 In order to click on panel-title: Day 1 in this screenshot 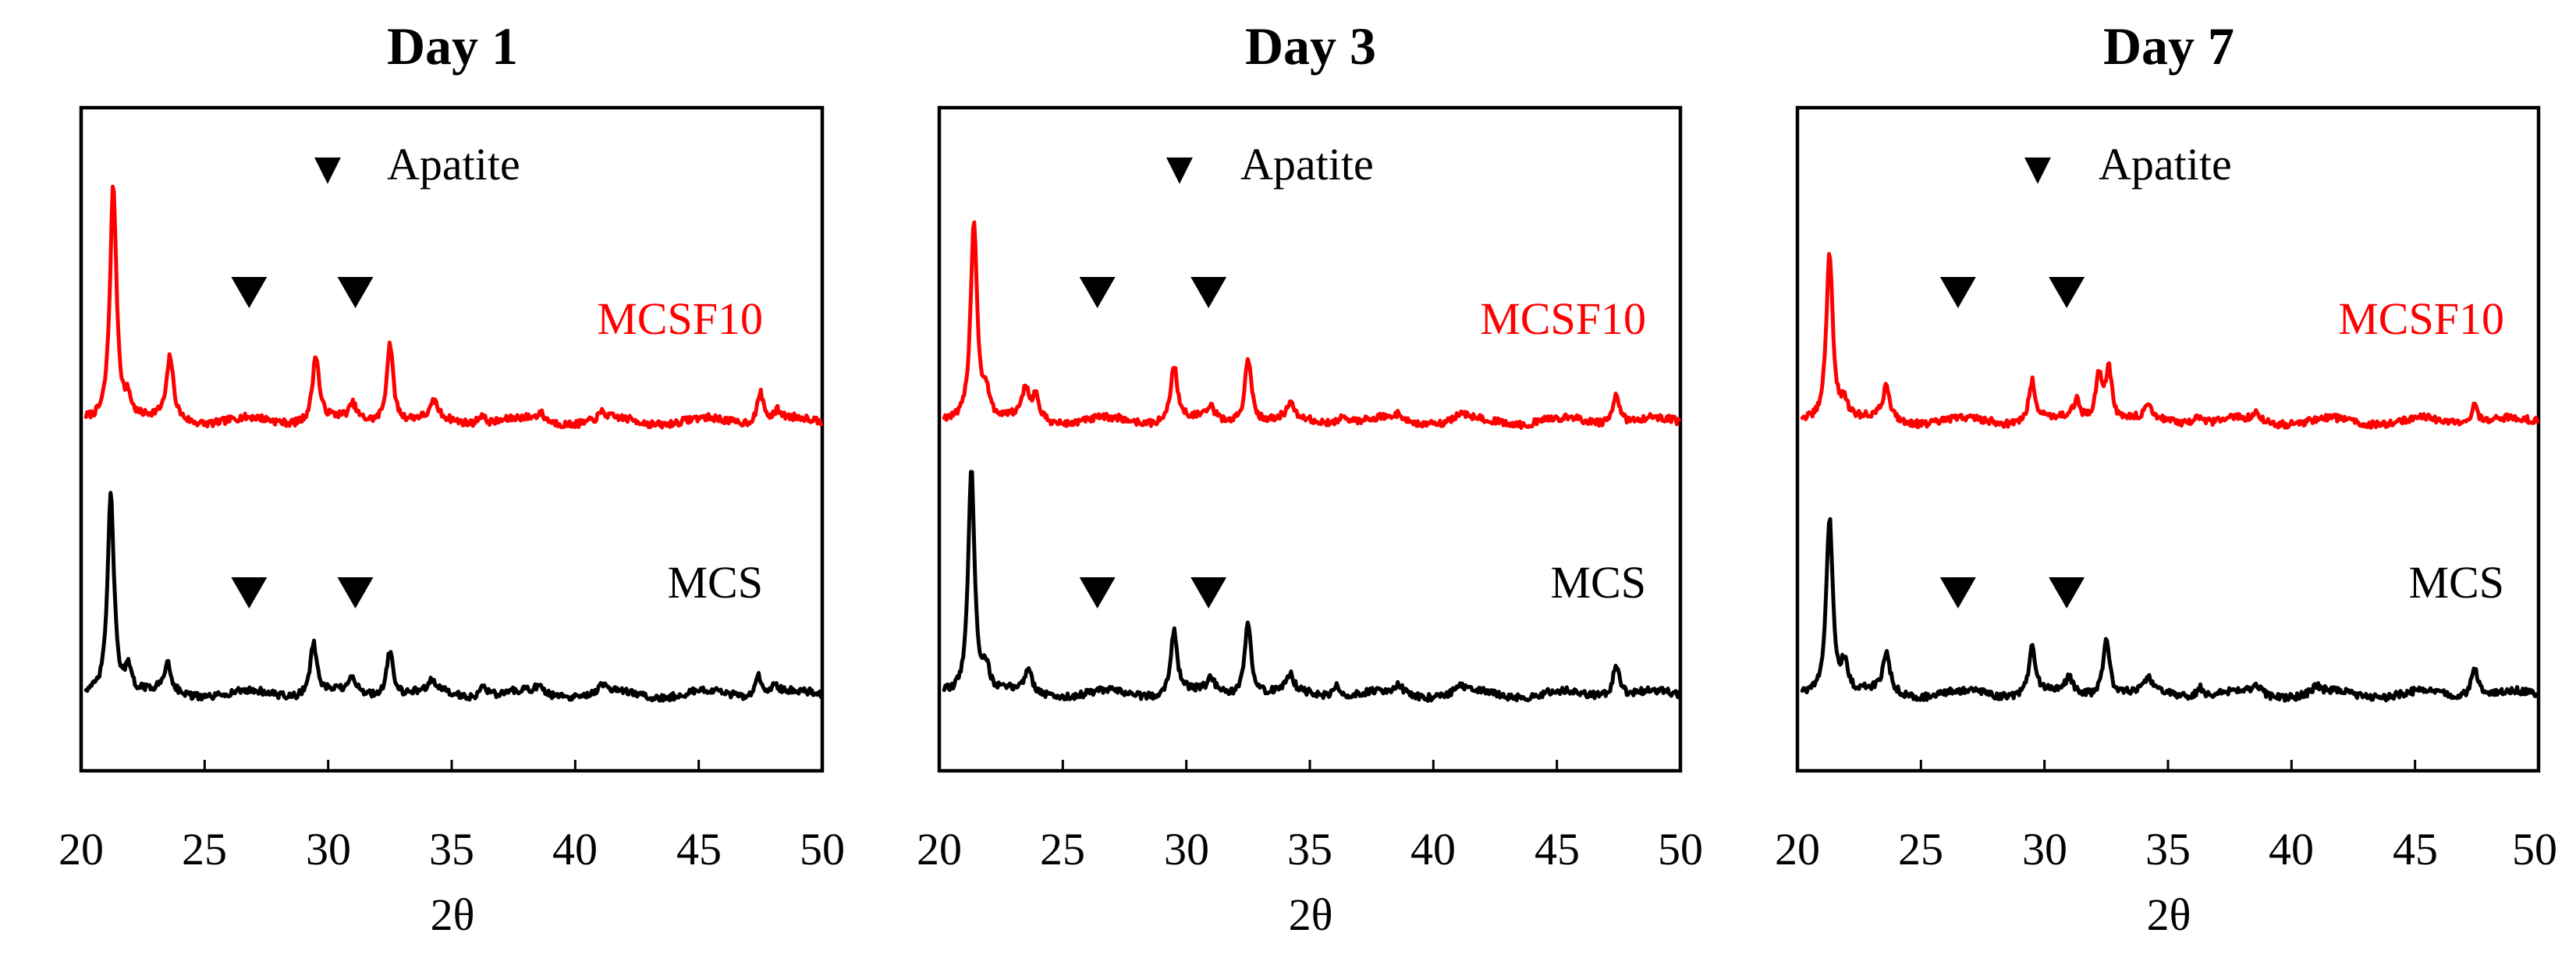, I will do `click(452, 46)`.